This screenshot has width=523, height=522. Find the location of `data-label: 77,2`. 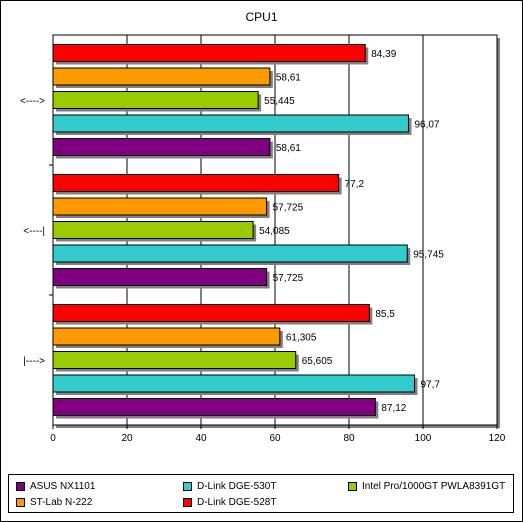

data-label: 77,2 is located at coordinates (355, 184).